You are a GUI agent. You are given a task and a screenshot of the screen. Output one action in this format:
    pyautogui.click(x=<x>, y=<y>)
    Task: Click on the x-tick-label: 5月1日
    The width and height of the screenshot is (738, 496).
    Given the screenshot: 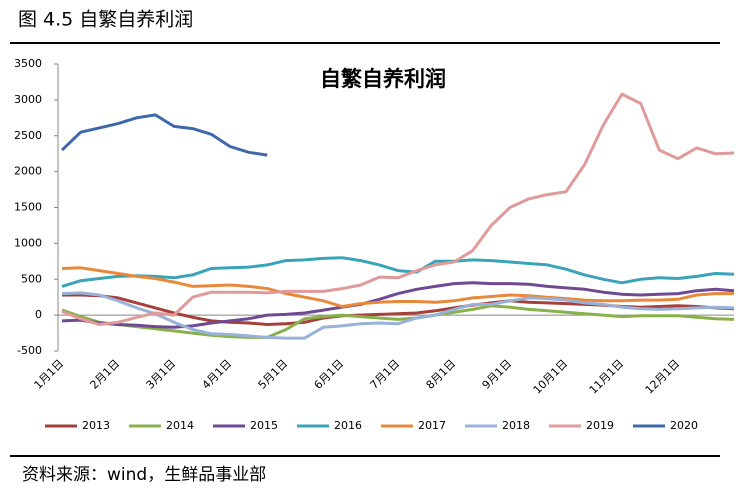 What is the action you would take?
    pyautogui.click(x=273, y=374)
    